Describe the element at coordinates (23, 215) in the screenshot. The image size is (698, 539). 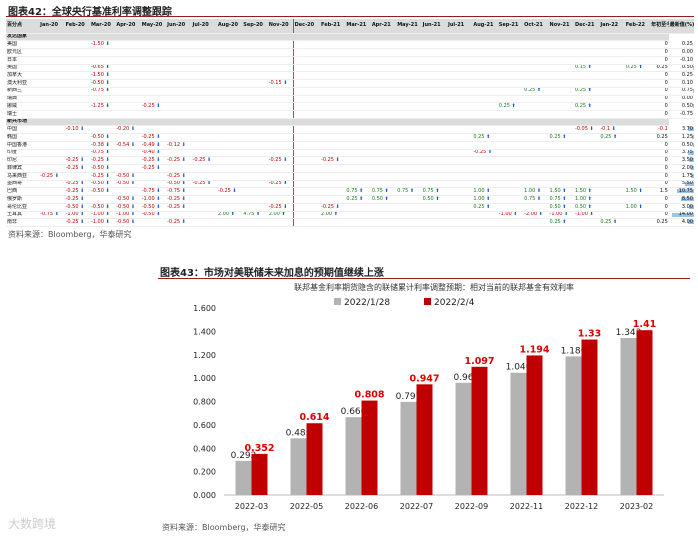
I see `country-cell: 土耳其` at that location.